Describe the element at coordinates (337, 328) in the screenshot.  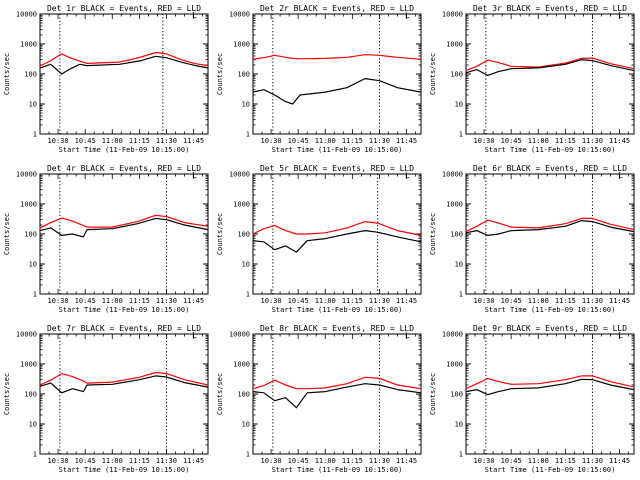
I see `chart-title: Det 8r BLACK = Events, RED = LLD` at that location.